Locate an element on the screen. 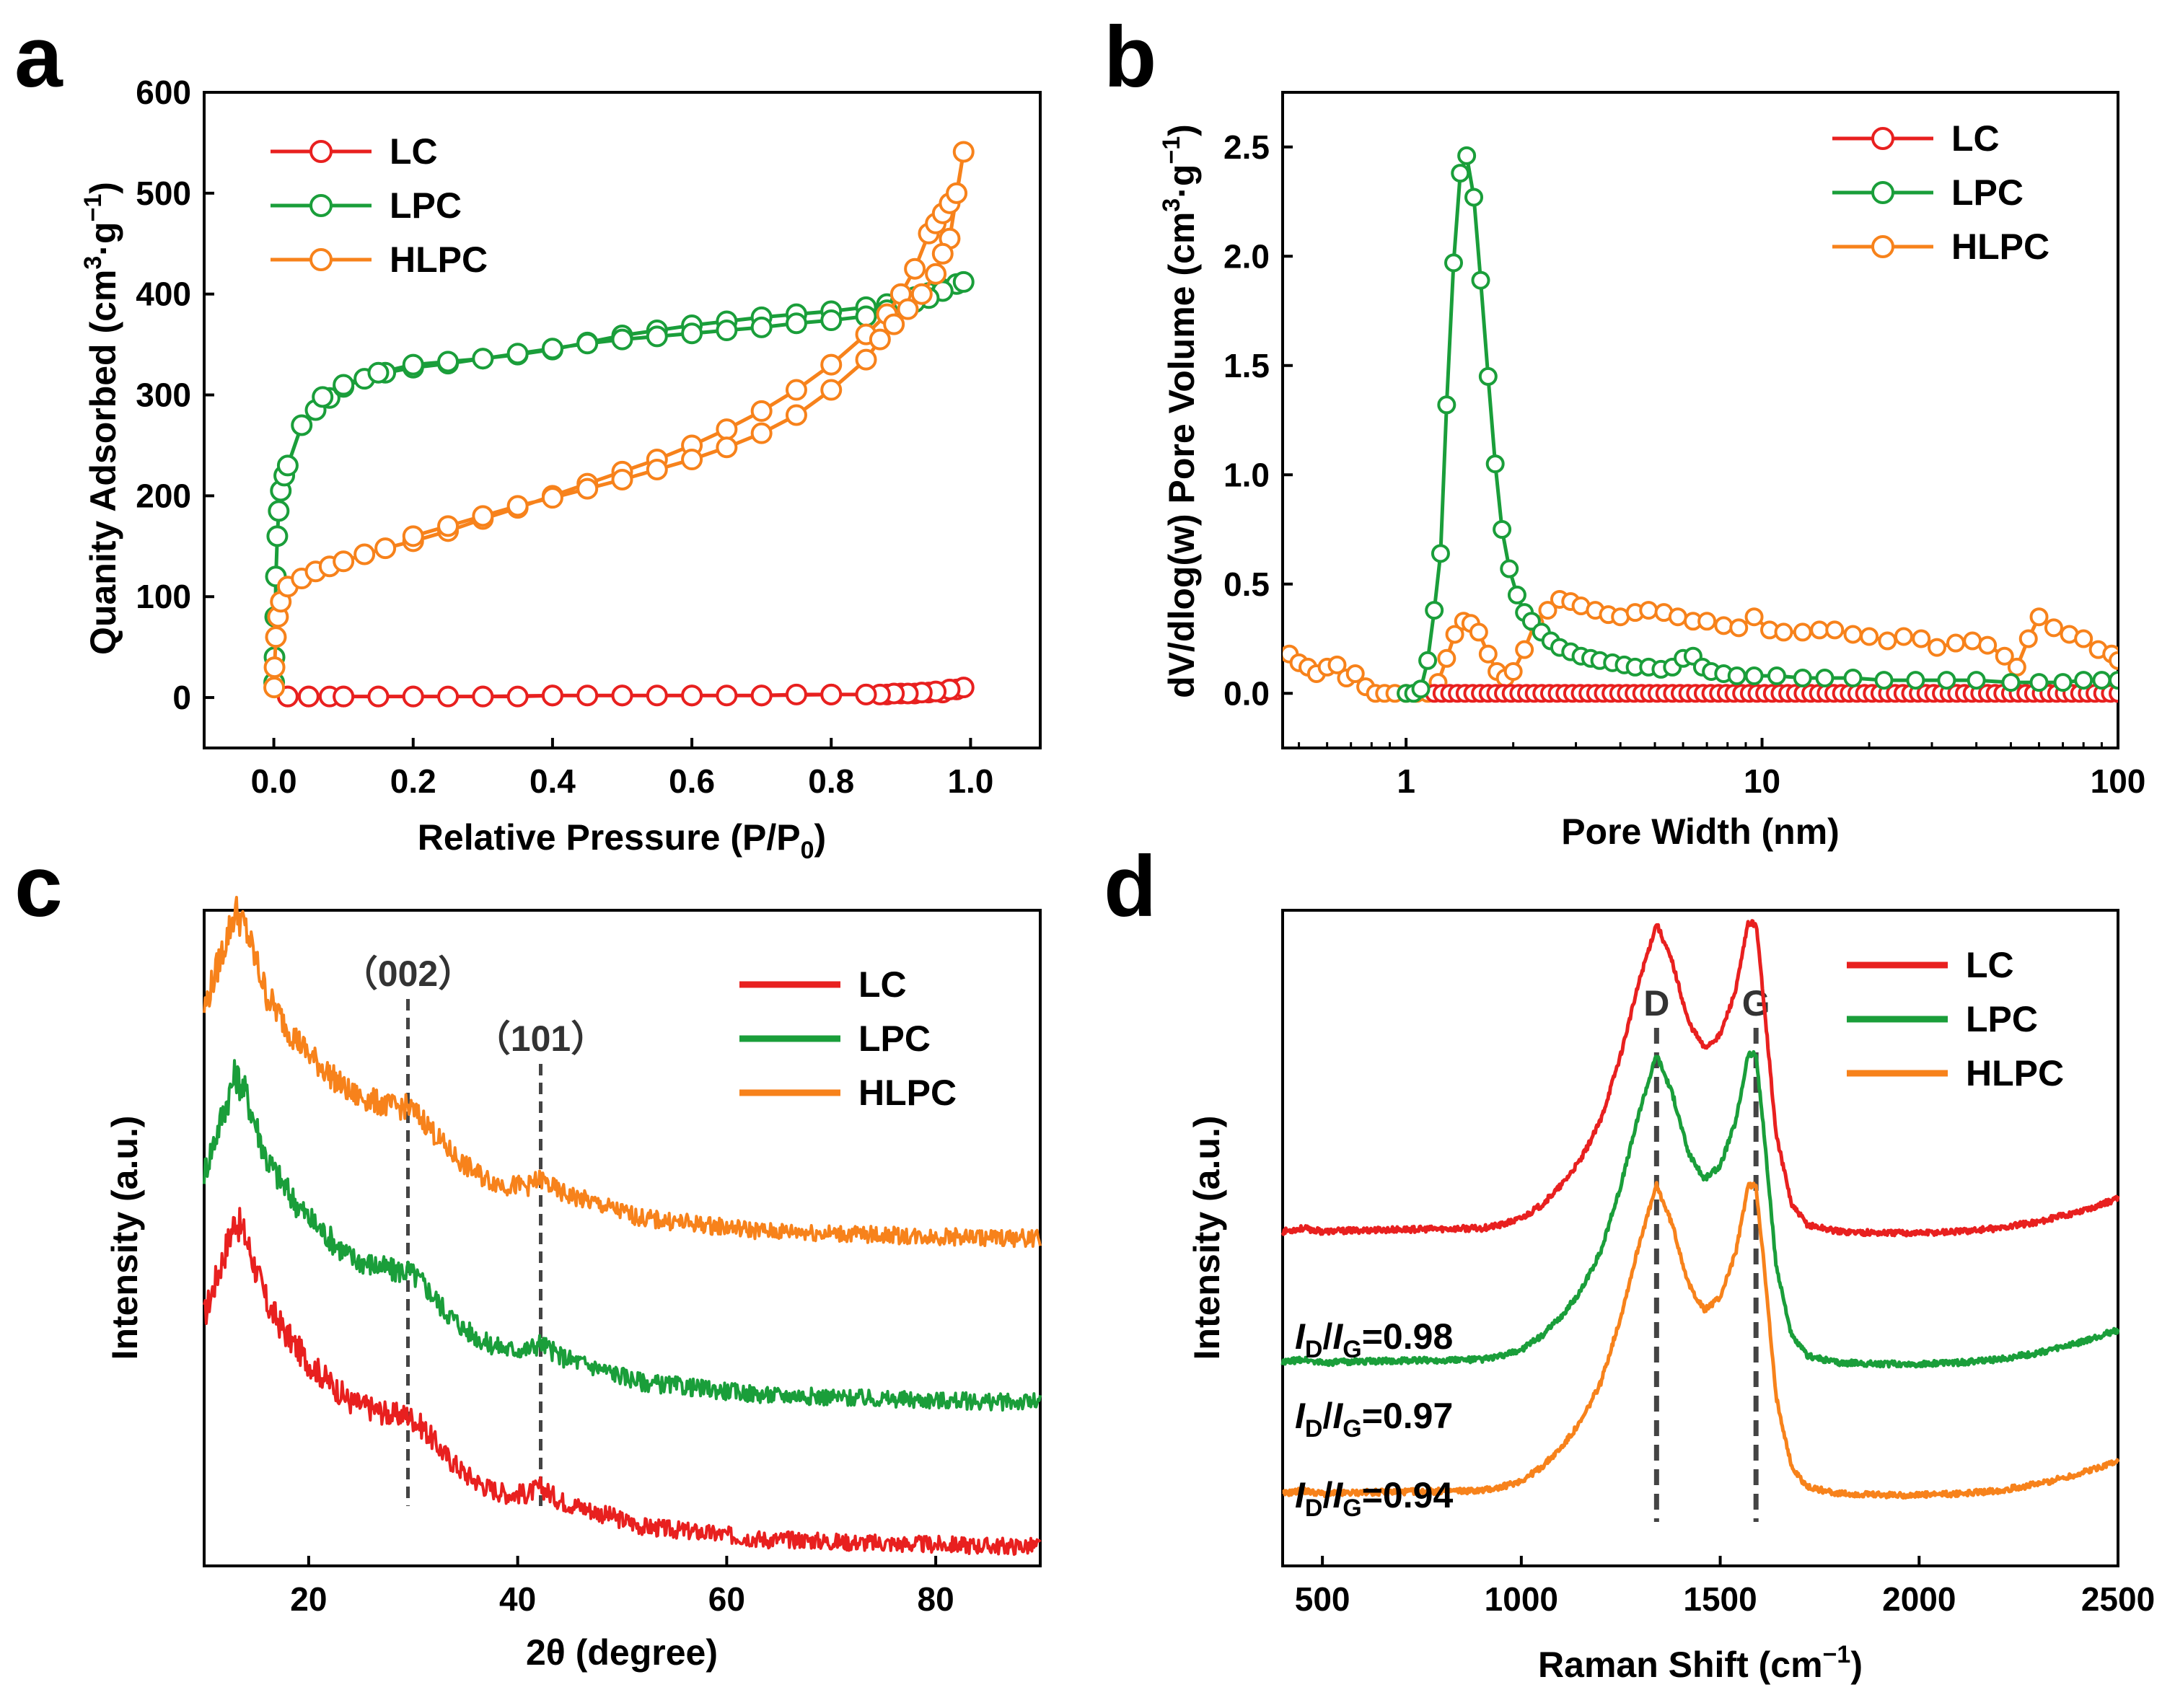 This screenshot has height=1708, width=2175. panel-d-x-tick-label: 1000 is located at coordinates (1522, 1599).